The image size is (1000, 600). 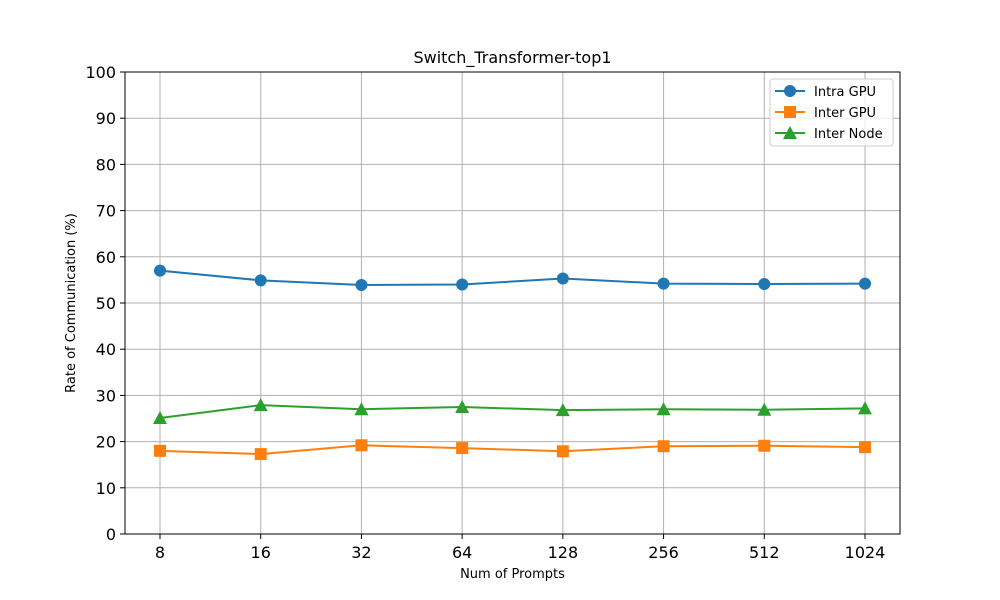 I want to click on y-tick-label: 70, so click(x=106, y=211).